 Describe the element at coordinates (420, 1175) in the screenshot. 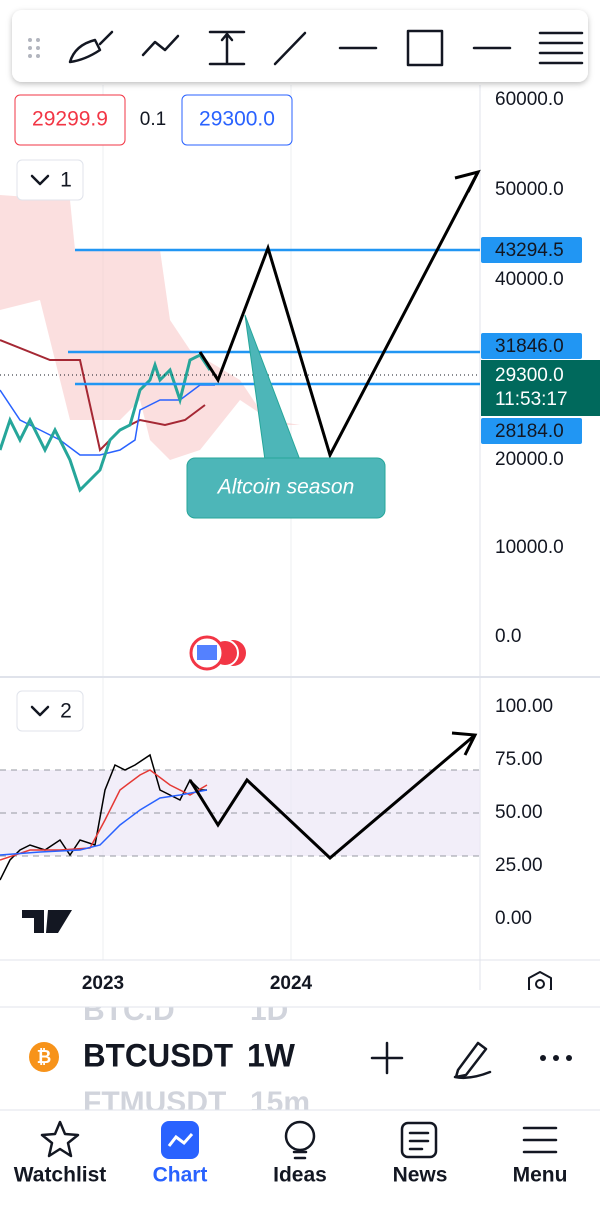

I see `nav-label: News` at that location.